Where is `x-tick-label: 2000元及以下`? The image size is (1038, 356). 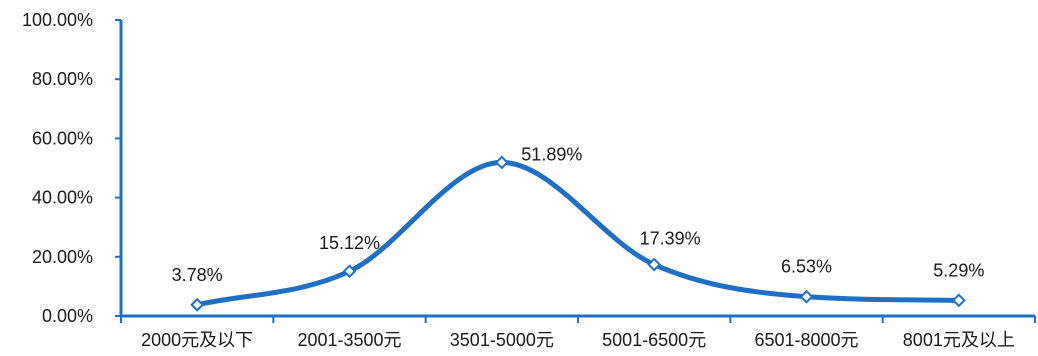
x-tick-label: 2000元及以下 is located at coordinates (197, 340).